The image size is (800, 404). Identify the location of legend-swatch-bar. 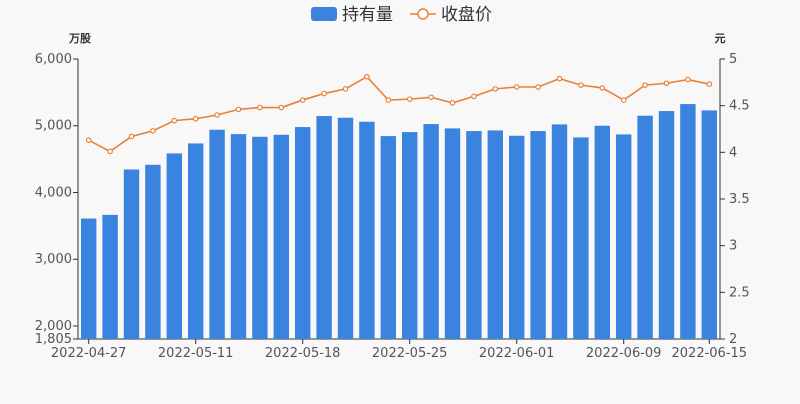
(324, 14).